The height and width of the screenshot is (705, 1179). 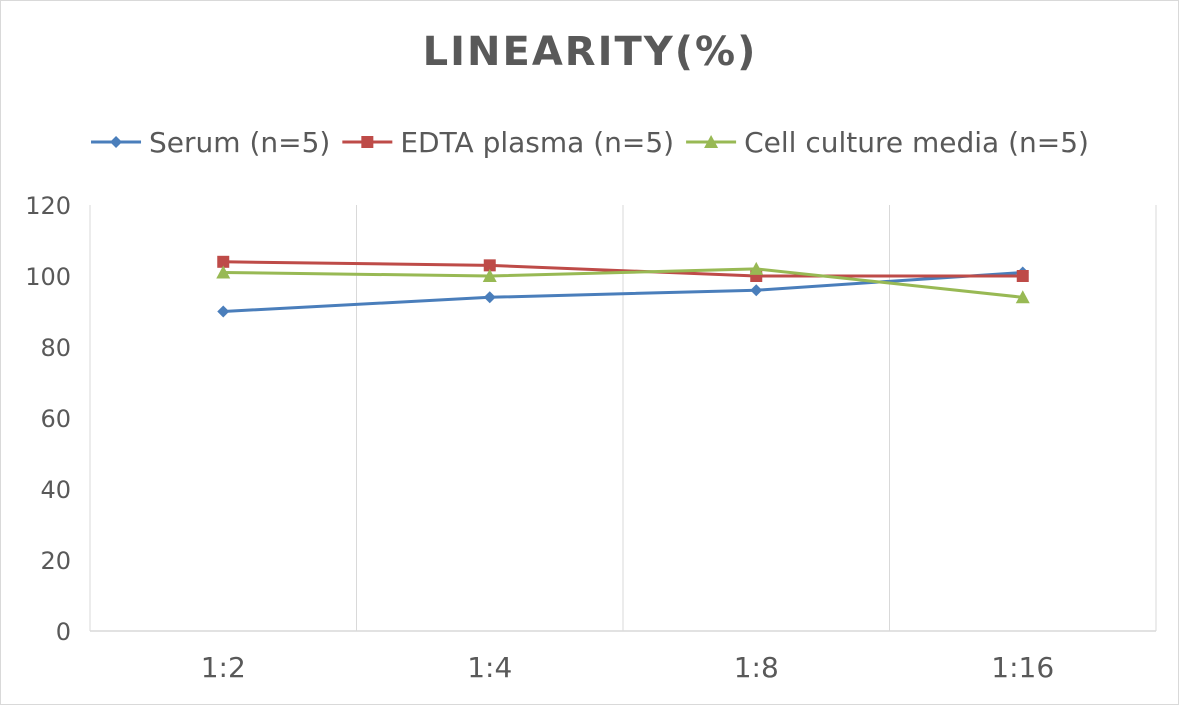 I want to click on legend-item-serum-n-5: Serum (n=5), so click(x=210, y=142).